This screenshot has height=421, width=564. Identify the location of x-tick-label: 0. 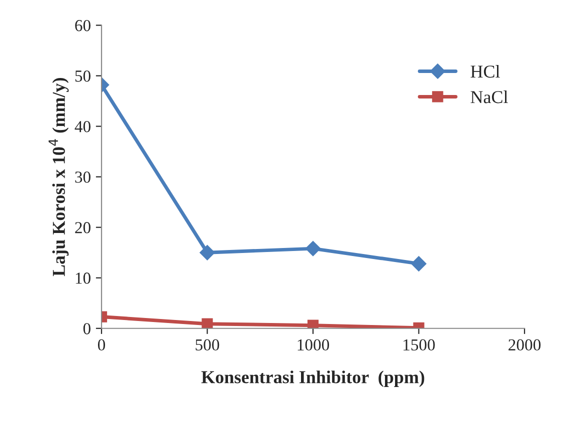
(102, 345).